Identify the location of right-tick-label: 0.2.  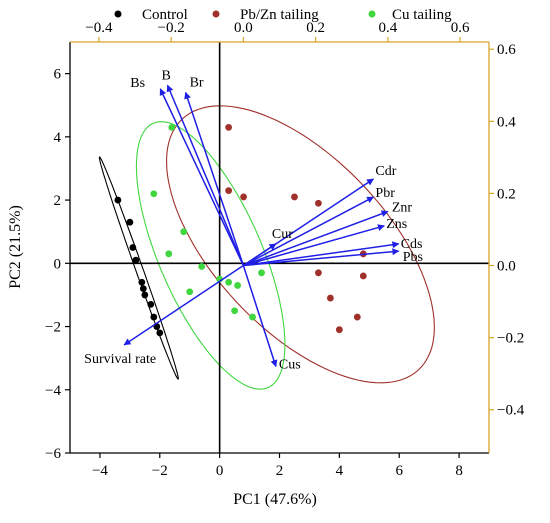
(506, 194).